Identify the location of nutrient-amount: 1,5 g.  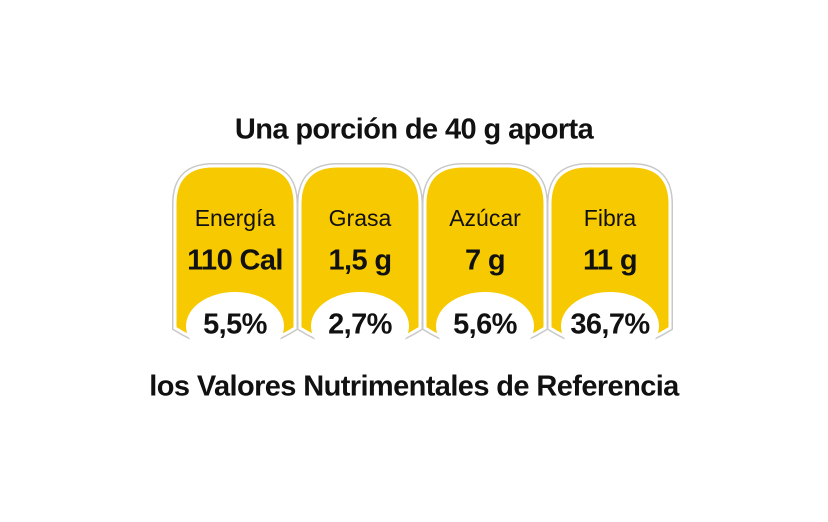
(359, 261).